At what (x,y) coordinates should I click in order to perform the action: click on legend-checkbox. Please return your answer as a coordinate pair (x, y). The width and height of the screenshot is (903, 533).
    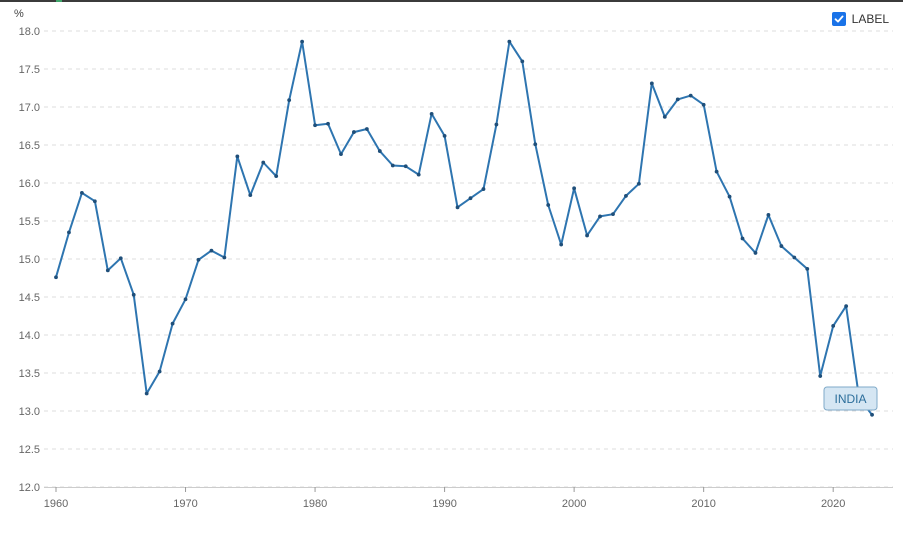
    Looking at the image, I should click on (838, 19).